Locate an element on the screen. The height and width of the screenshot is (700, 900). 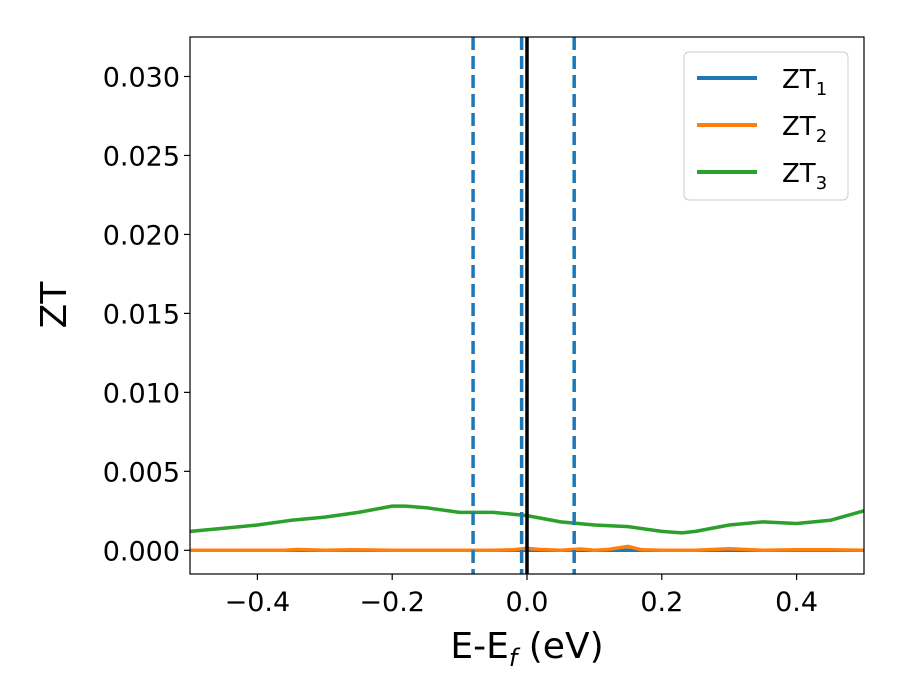
y-tick-label: 0.010 is located at coordinates (141, 393).